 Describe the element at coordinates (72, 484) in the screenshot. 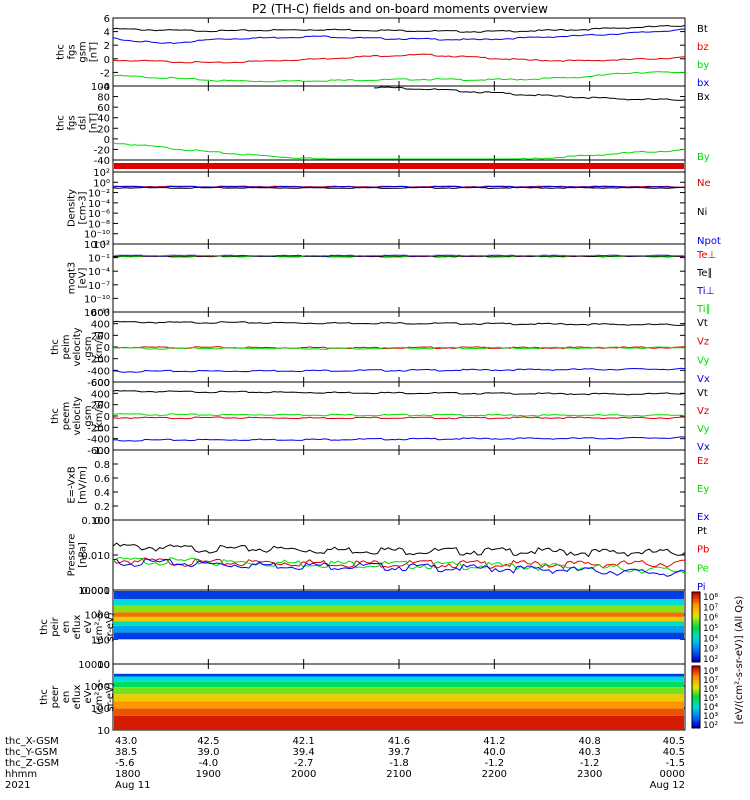

I see `y-axis-label-line: E=-VxB` at that location.